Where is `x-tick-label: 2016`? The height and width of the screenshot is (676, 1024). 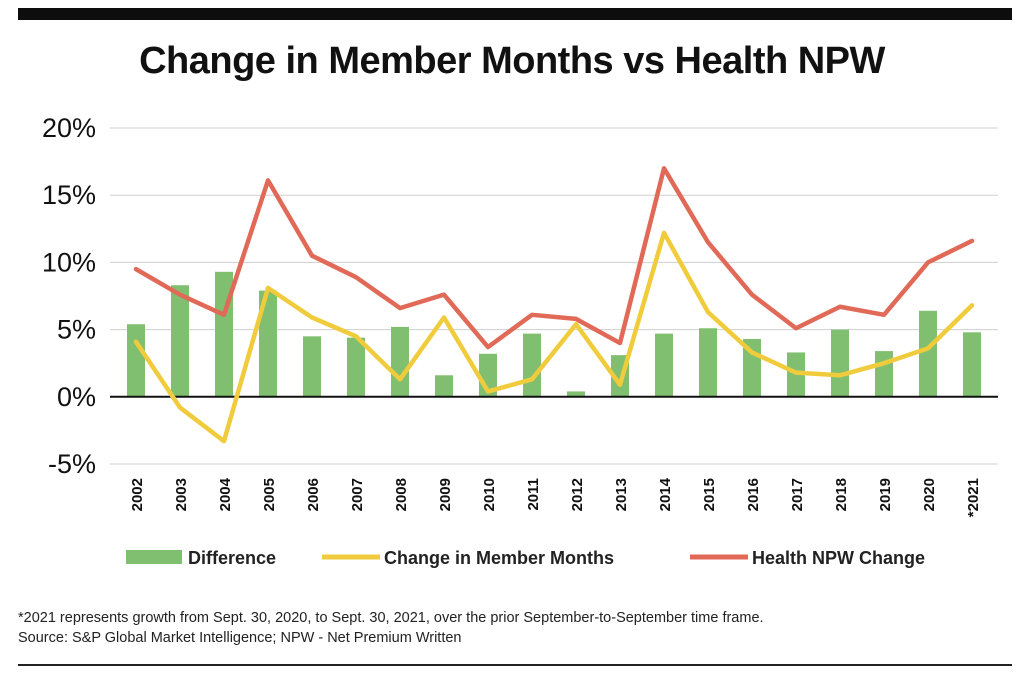
x-tick-label: 2016 is located at coordinates (753, 494).